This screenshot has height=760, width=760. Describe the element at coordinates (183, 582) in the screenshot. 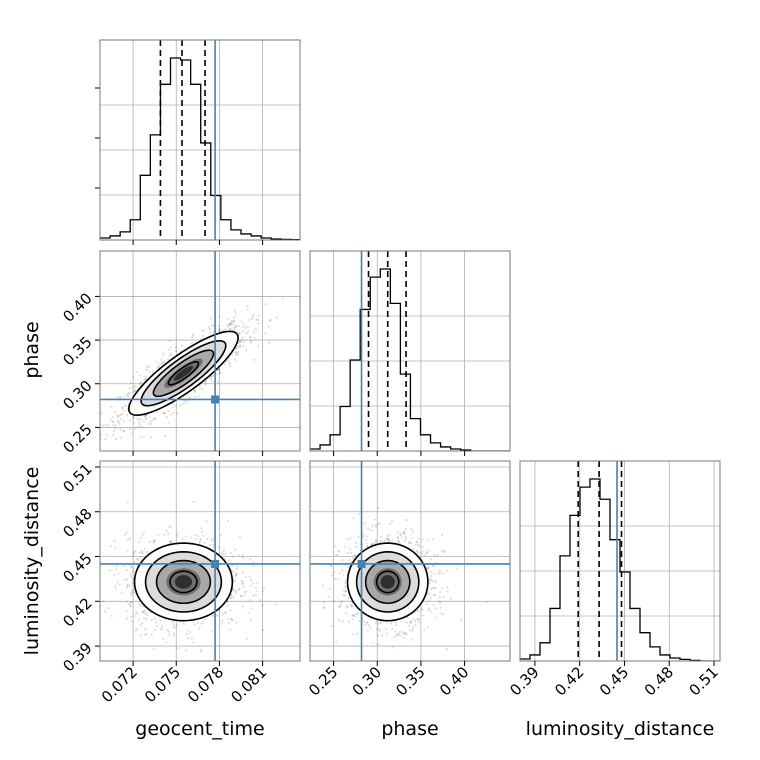

I see `contour-line` at that location.